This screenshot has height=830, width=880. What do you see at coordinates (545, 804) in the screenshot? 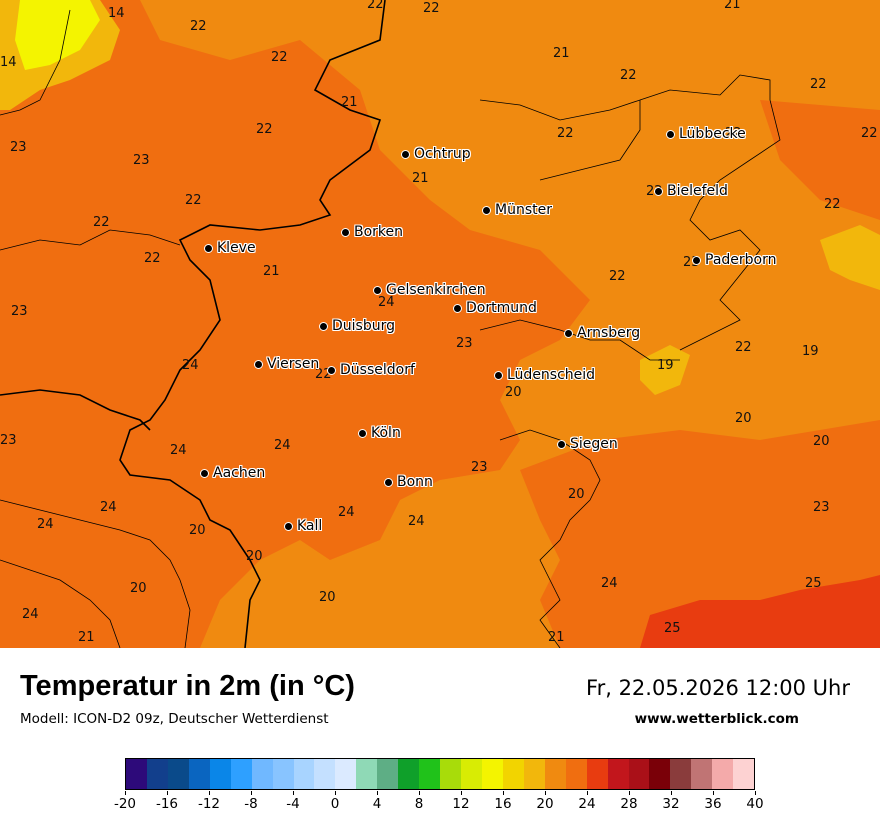
I see `legend-tick-label: 20` at bounding box center [545, 804].